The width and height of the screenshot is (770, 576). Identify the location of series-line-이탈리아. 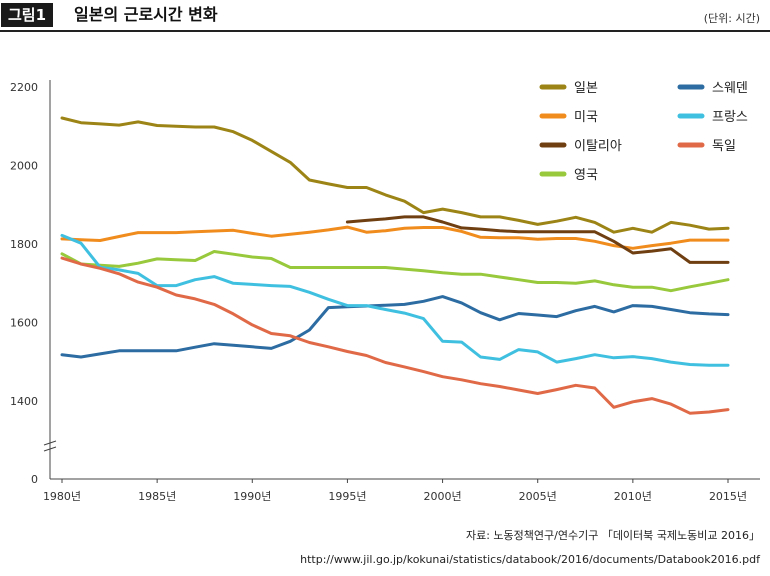
(537, 239).